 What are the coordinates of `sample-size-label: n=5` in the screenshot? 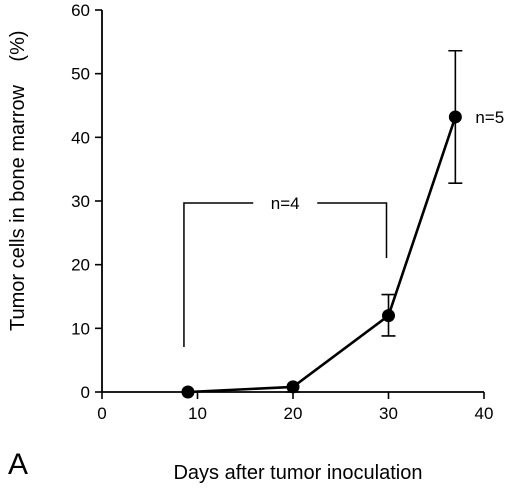 It's located at (489, 117).